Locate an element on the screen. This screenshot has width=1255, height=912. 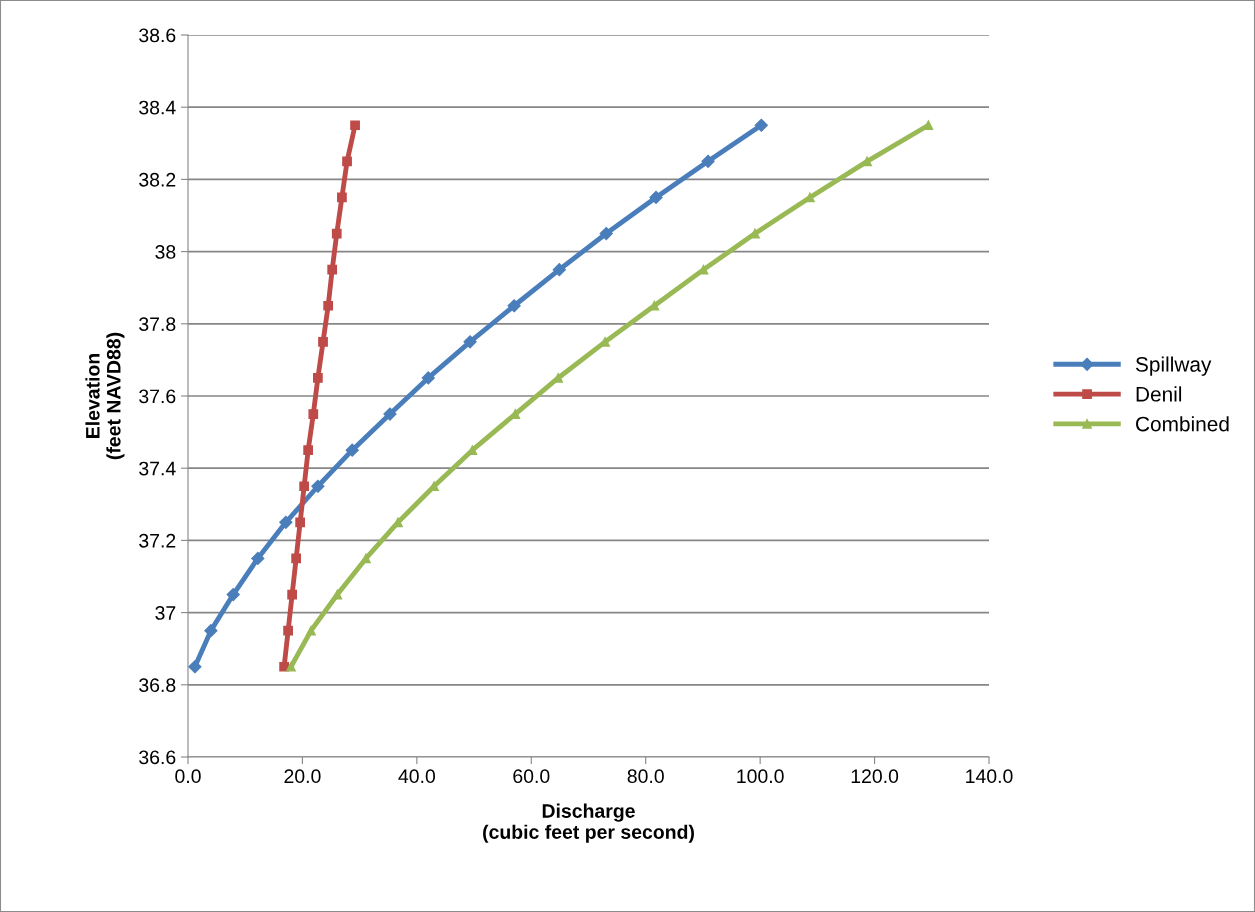
y-tick-label: 37 is located at coordinates (165, 613).